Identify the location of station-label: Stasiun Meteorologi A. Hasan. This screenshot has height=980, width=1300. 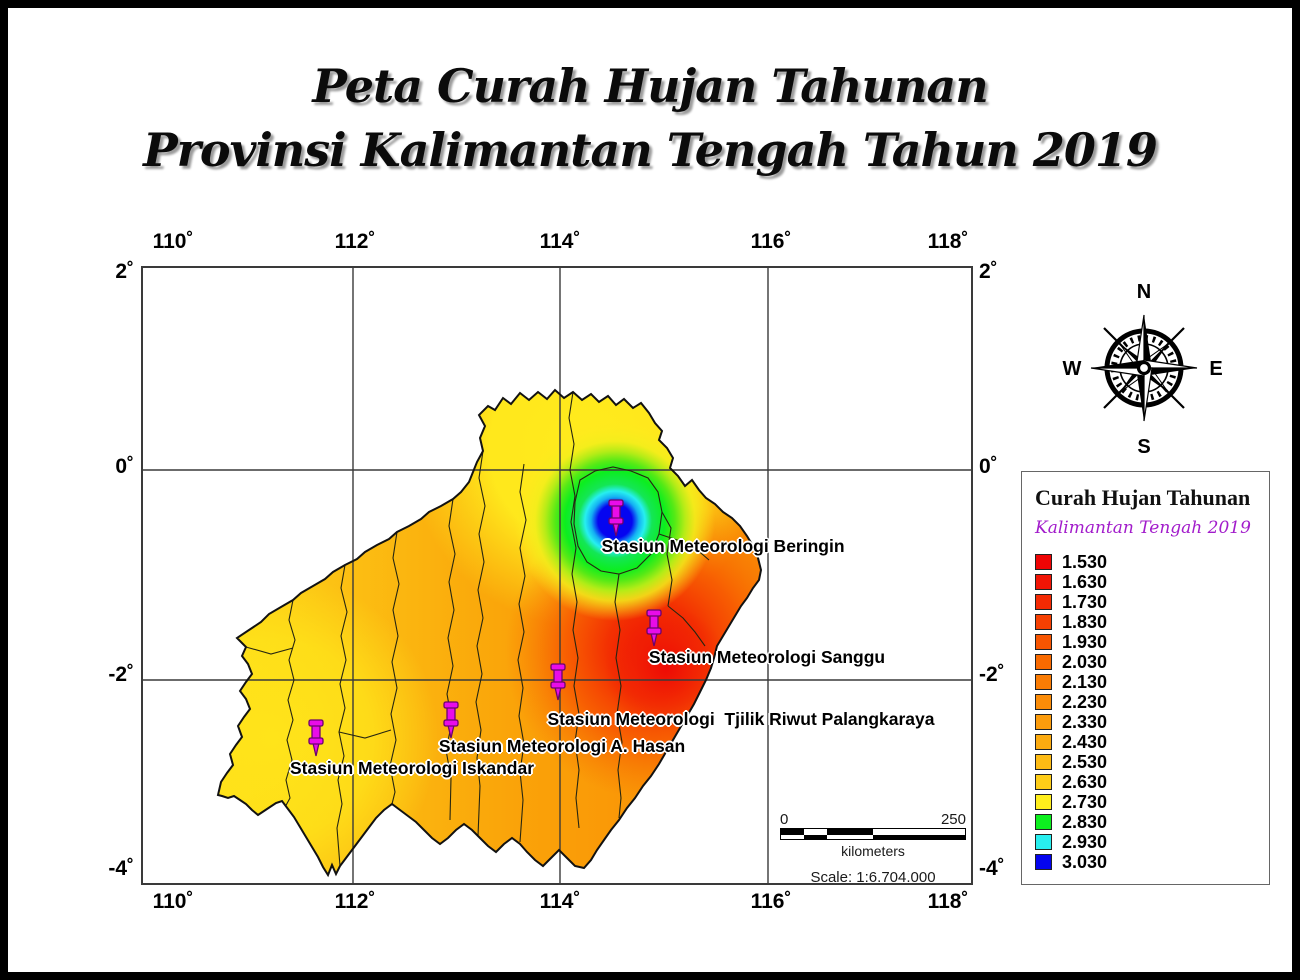
(562, 746).